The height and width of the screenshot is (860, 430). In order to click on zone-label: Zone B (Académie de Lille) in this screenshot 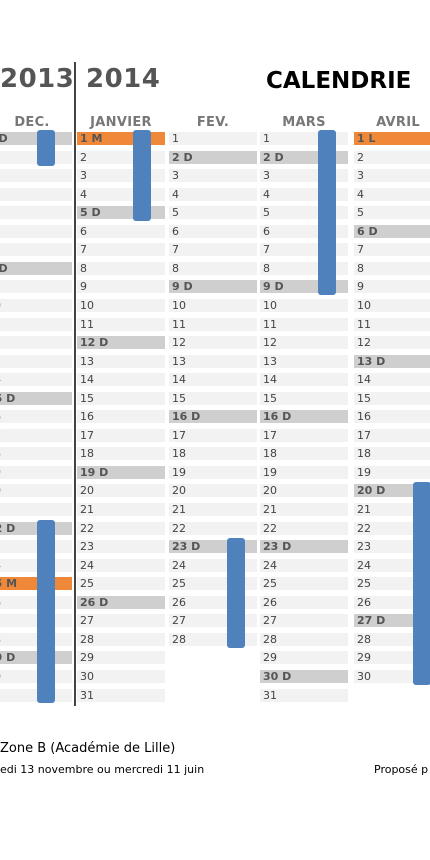, I will do `click(88, 748)`.